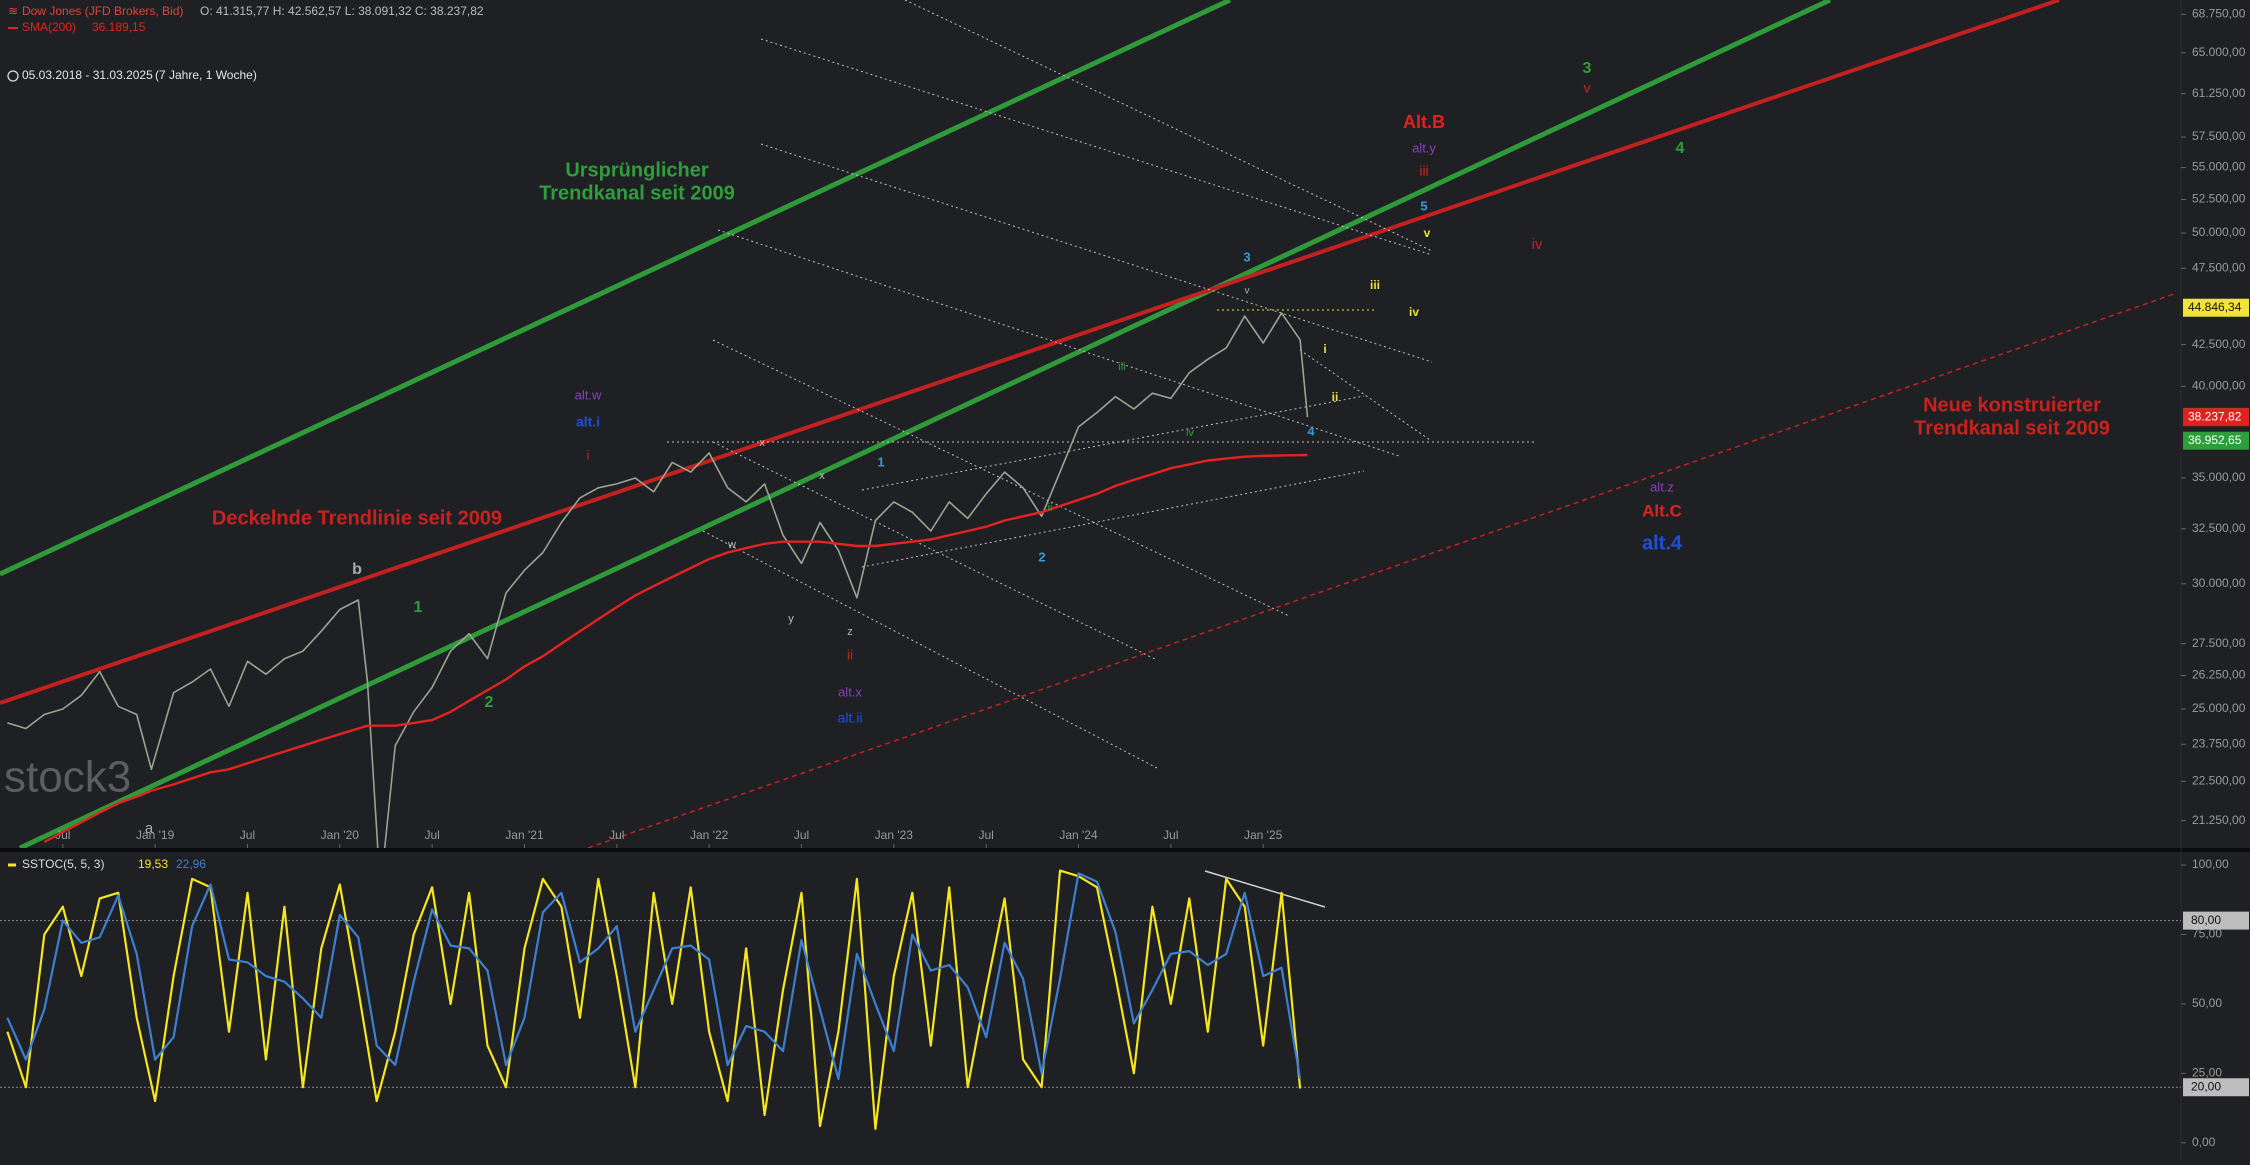 The width and height of the screenshot is (2250, 1165). What do you see at coordinates (2219, 93) in the screenshot?
I see `y-tick-label: 61.250,00` at bounding box center [2219, 93].